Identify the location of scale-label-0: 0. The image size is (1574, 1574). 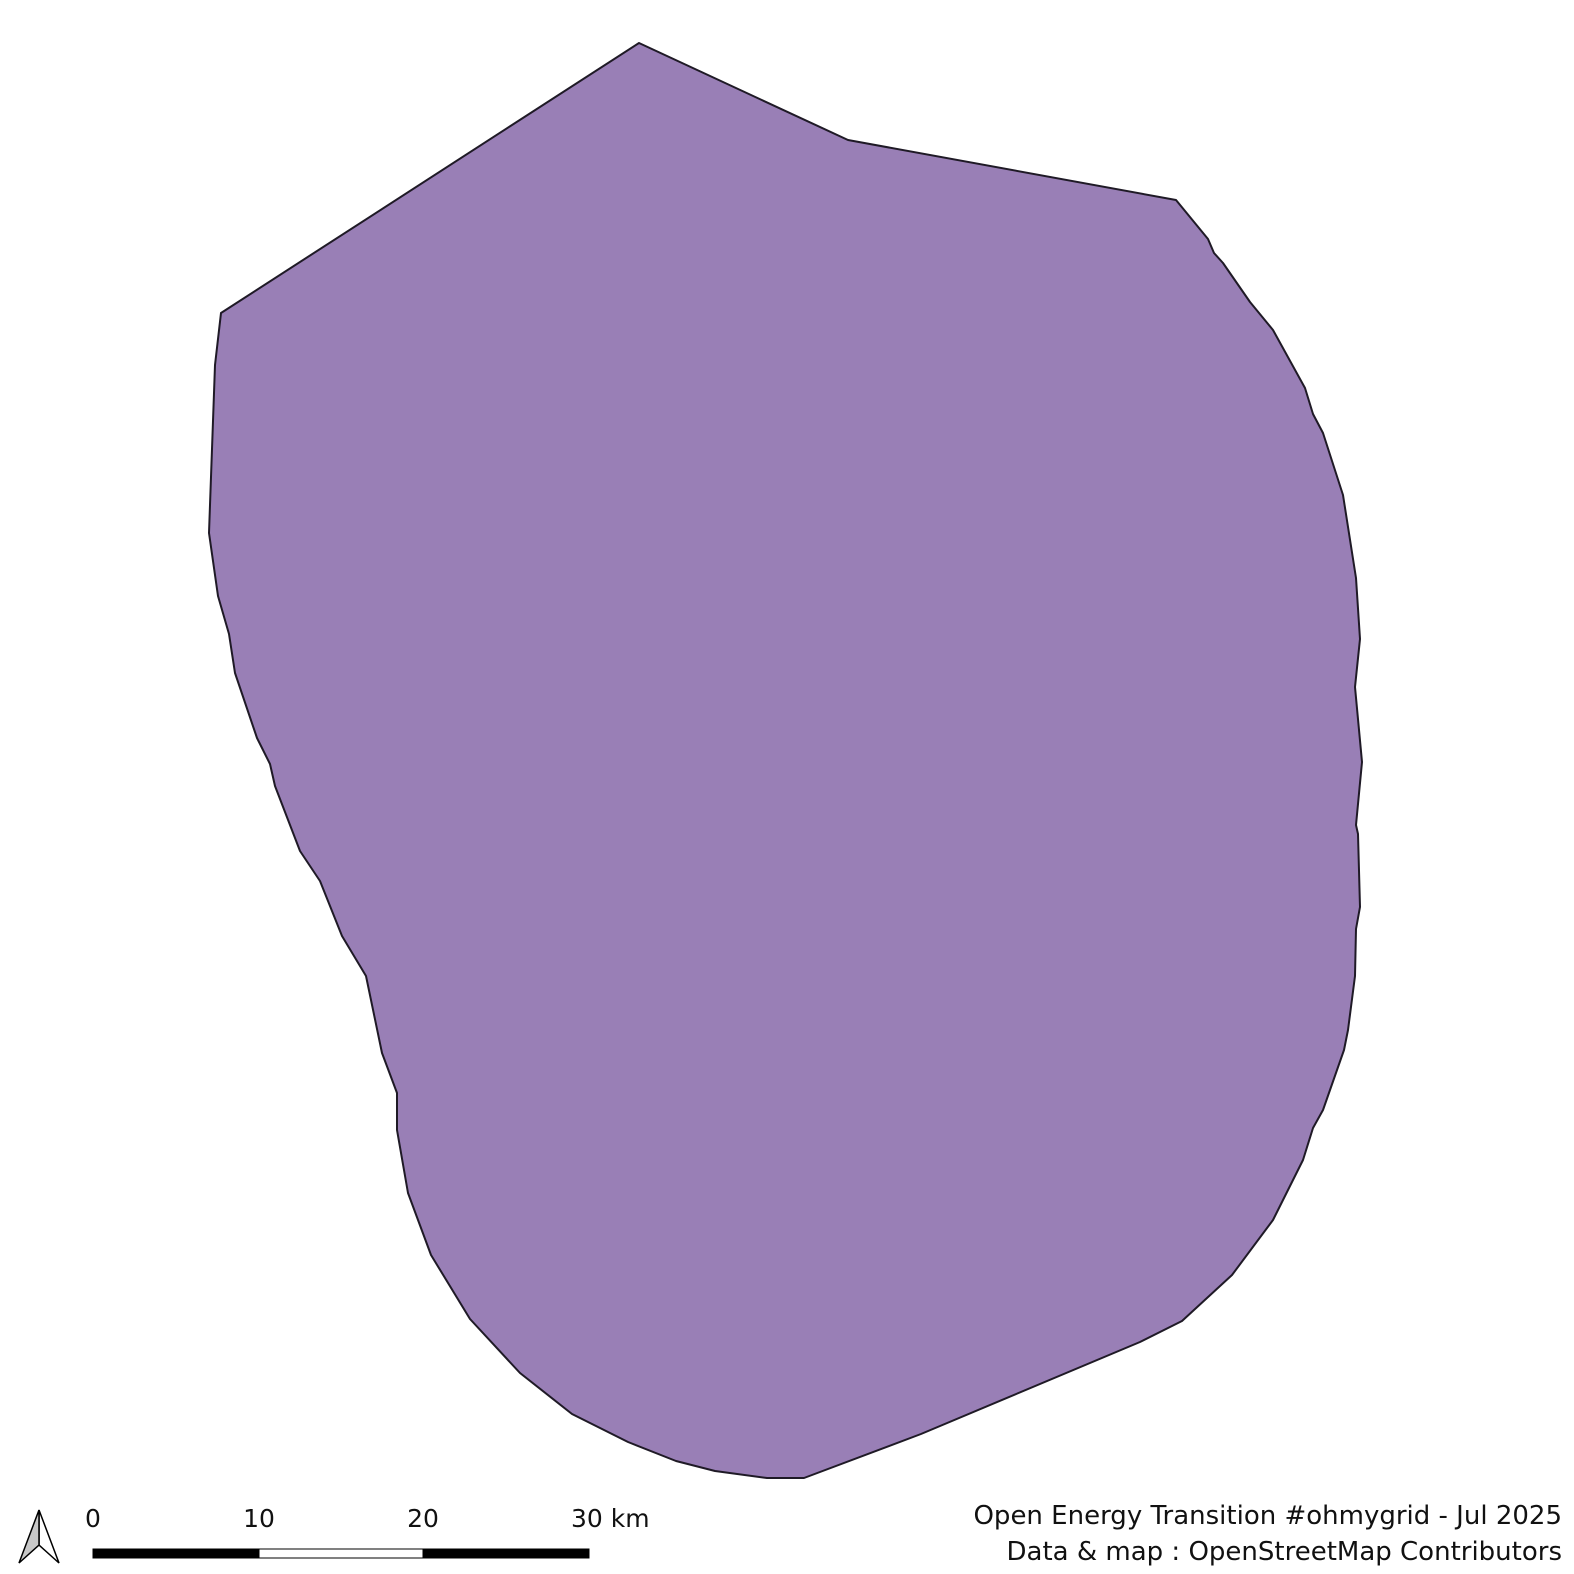
(93, 1518).